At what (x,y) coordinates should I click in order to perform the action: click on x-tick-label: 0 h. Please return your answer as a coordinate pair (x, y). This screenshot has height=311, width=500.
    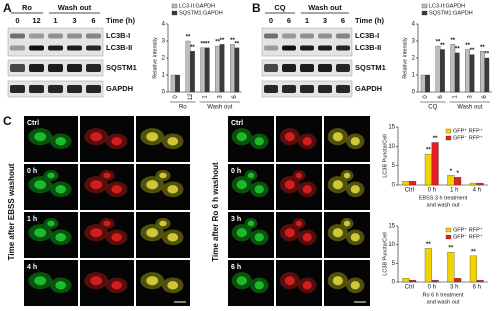
    Looking at the image, I should click on (432, 288).